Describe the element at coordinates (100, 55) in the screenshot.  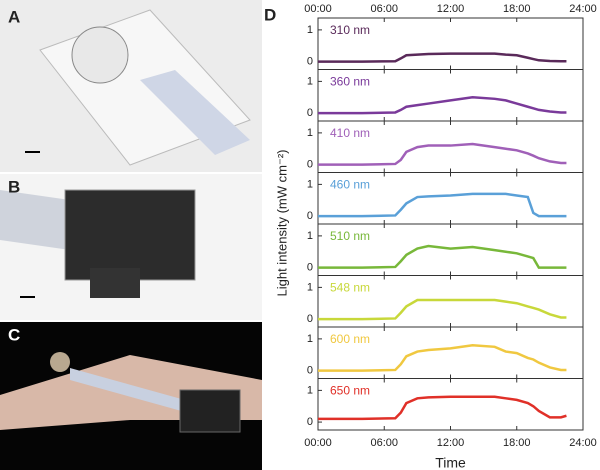
I see `sensor-head` at that location.